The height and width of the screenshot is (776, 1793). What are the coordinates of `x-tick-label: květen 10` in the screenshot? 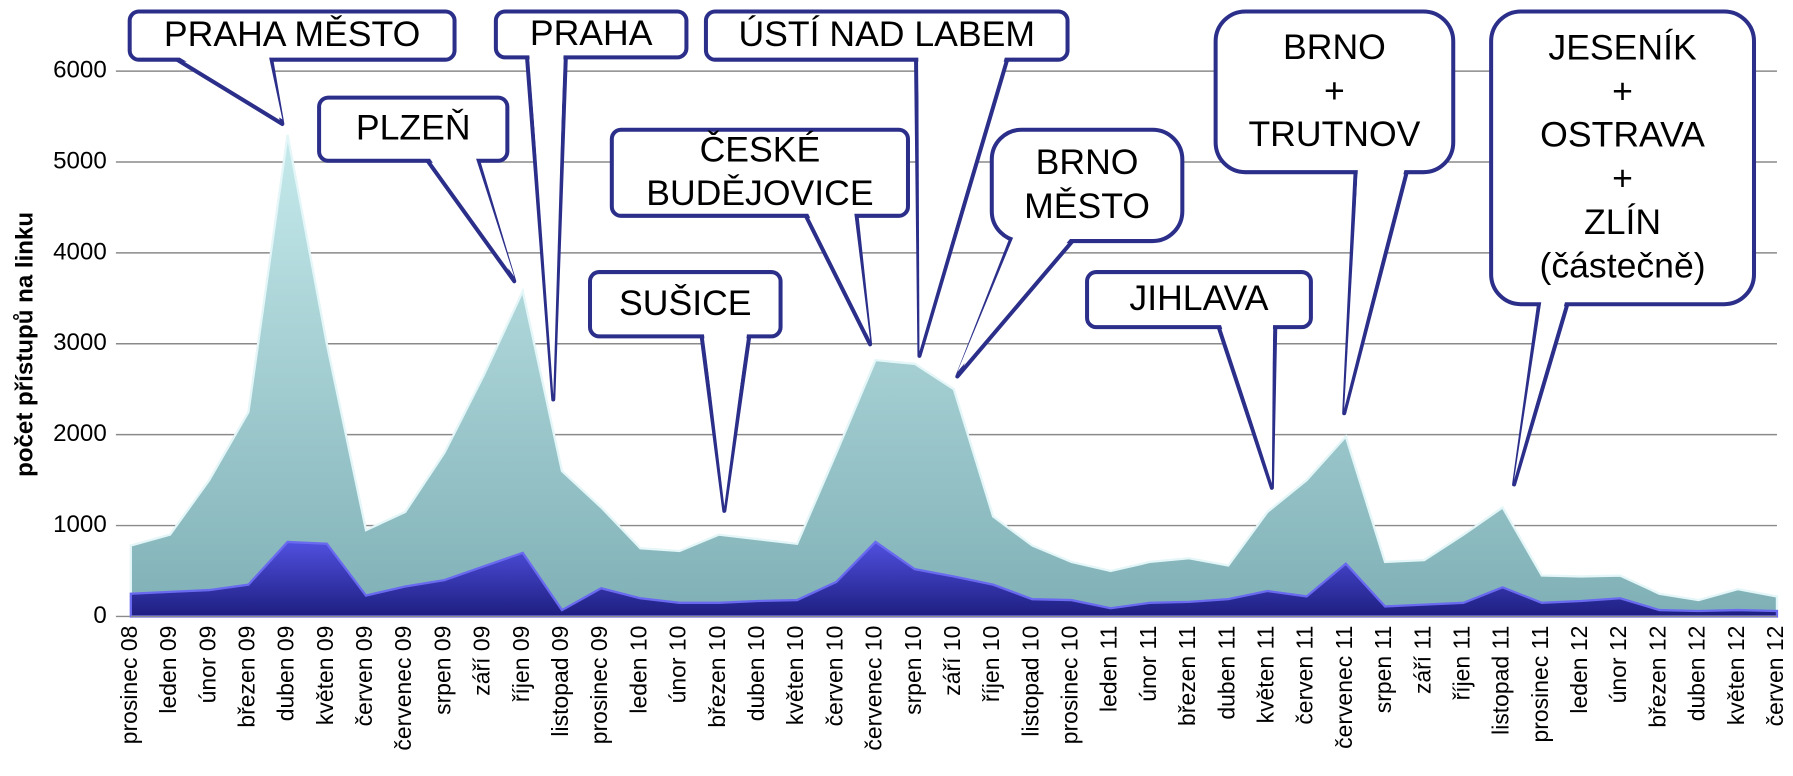 It's located at (795, 675).